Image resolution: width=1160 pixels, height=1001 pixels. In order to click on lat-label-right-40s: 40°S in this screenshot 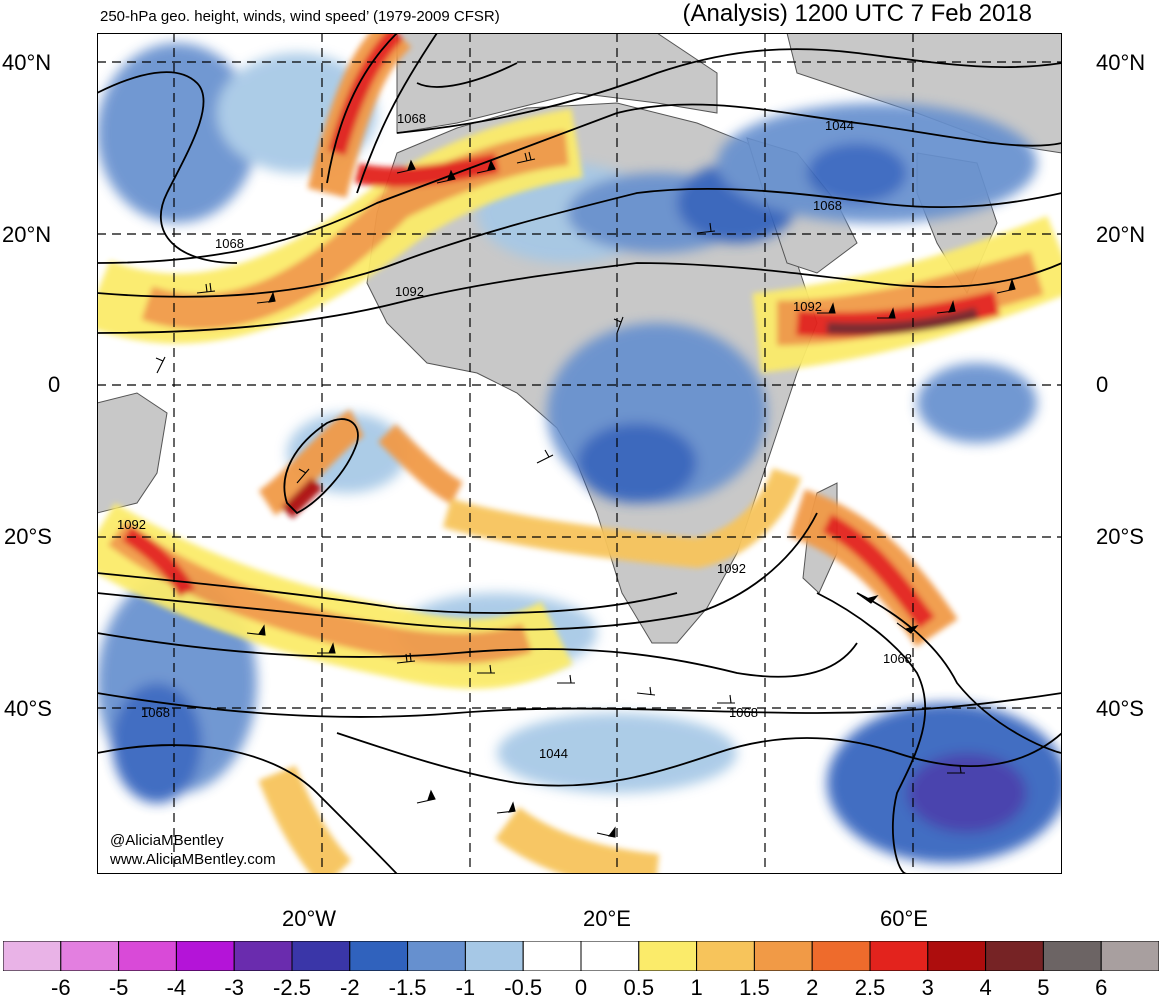, I will do `click(1120, 708)`.